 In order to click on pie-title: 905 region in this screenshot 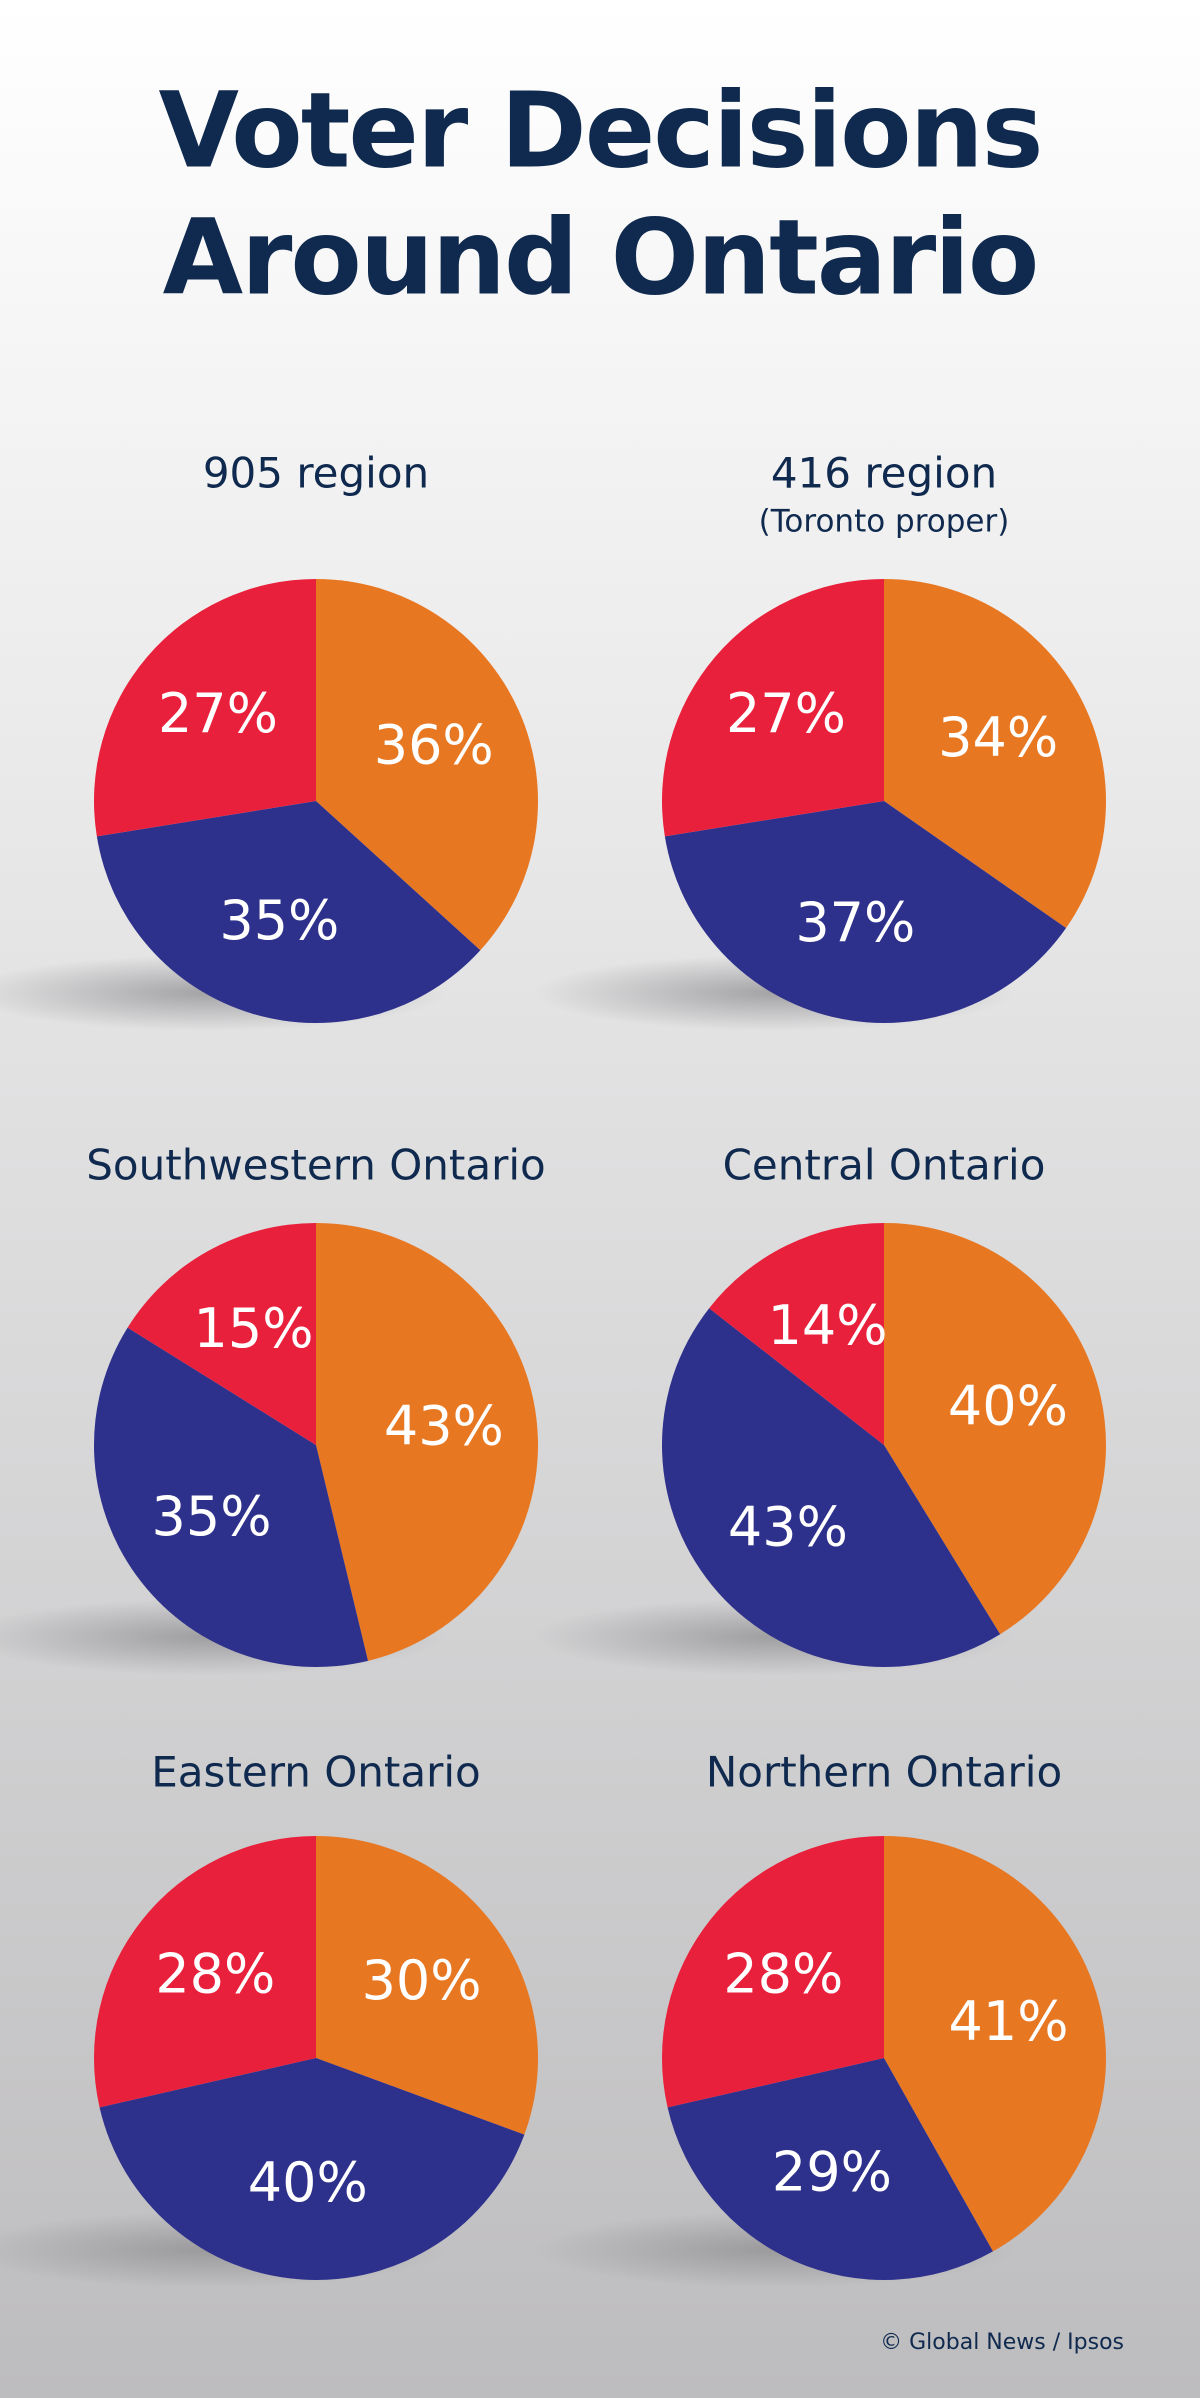, I will do `click(316, 473)`.